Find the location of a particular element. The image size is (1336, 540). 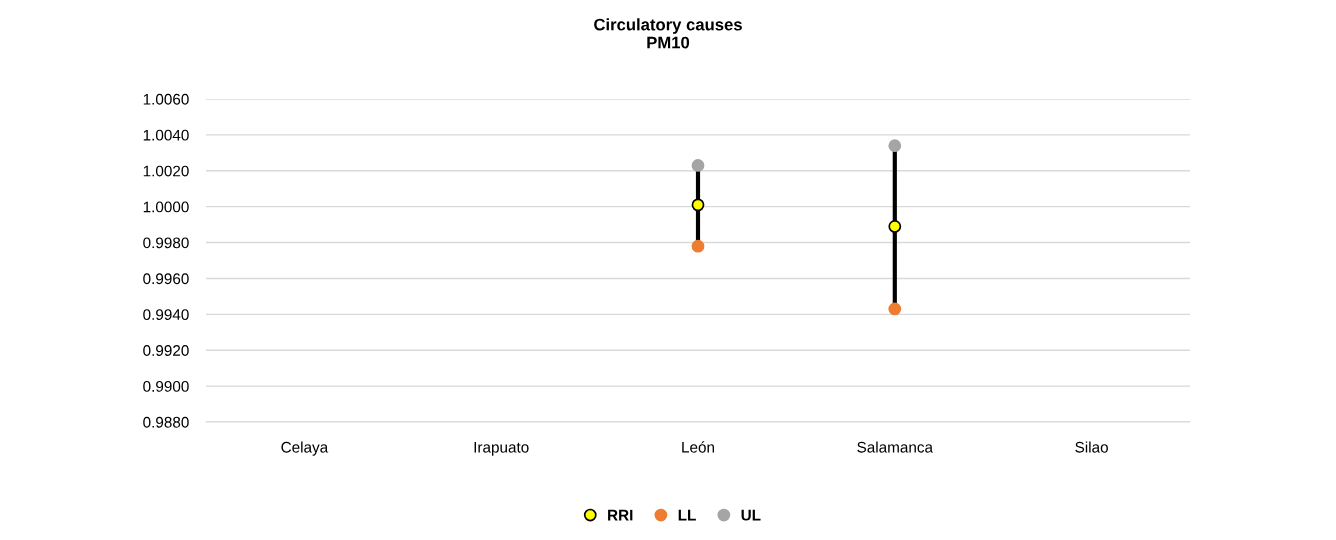

y-tick-label: 1.0000 is located at coordinates (166, 207).